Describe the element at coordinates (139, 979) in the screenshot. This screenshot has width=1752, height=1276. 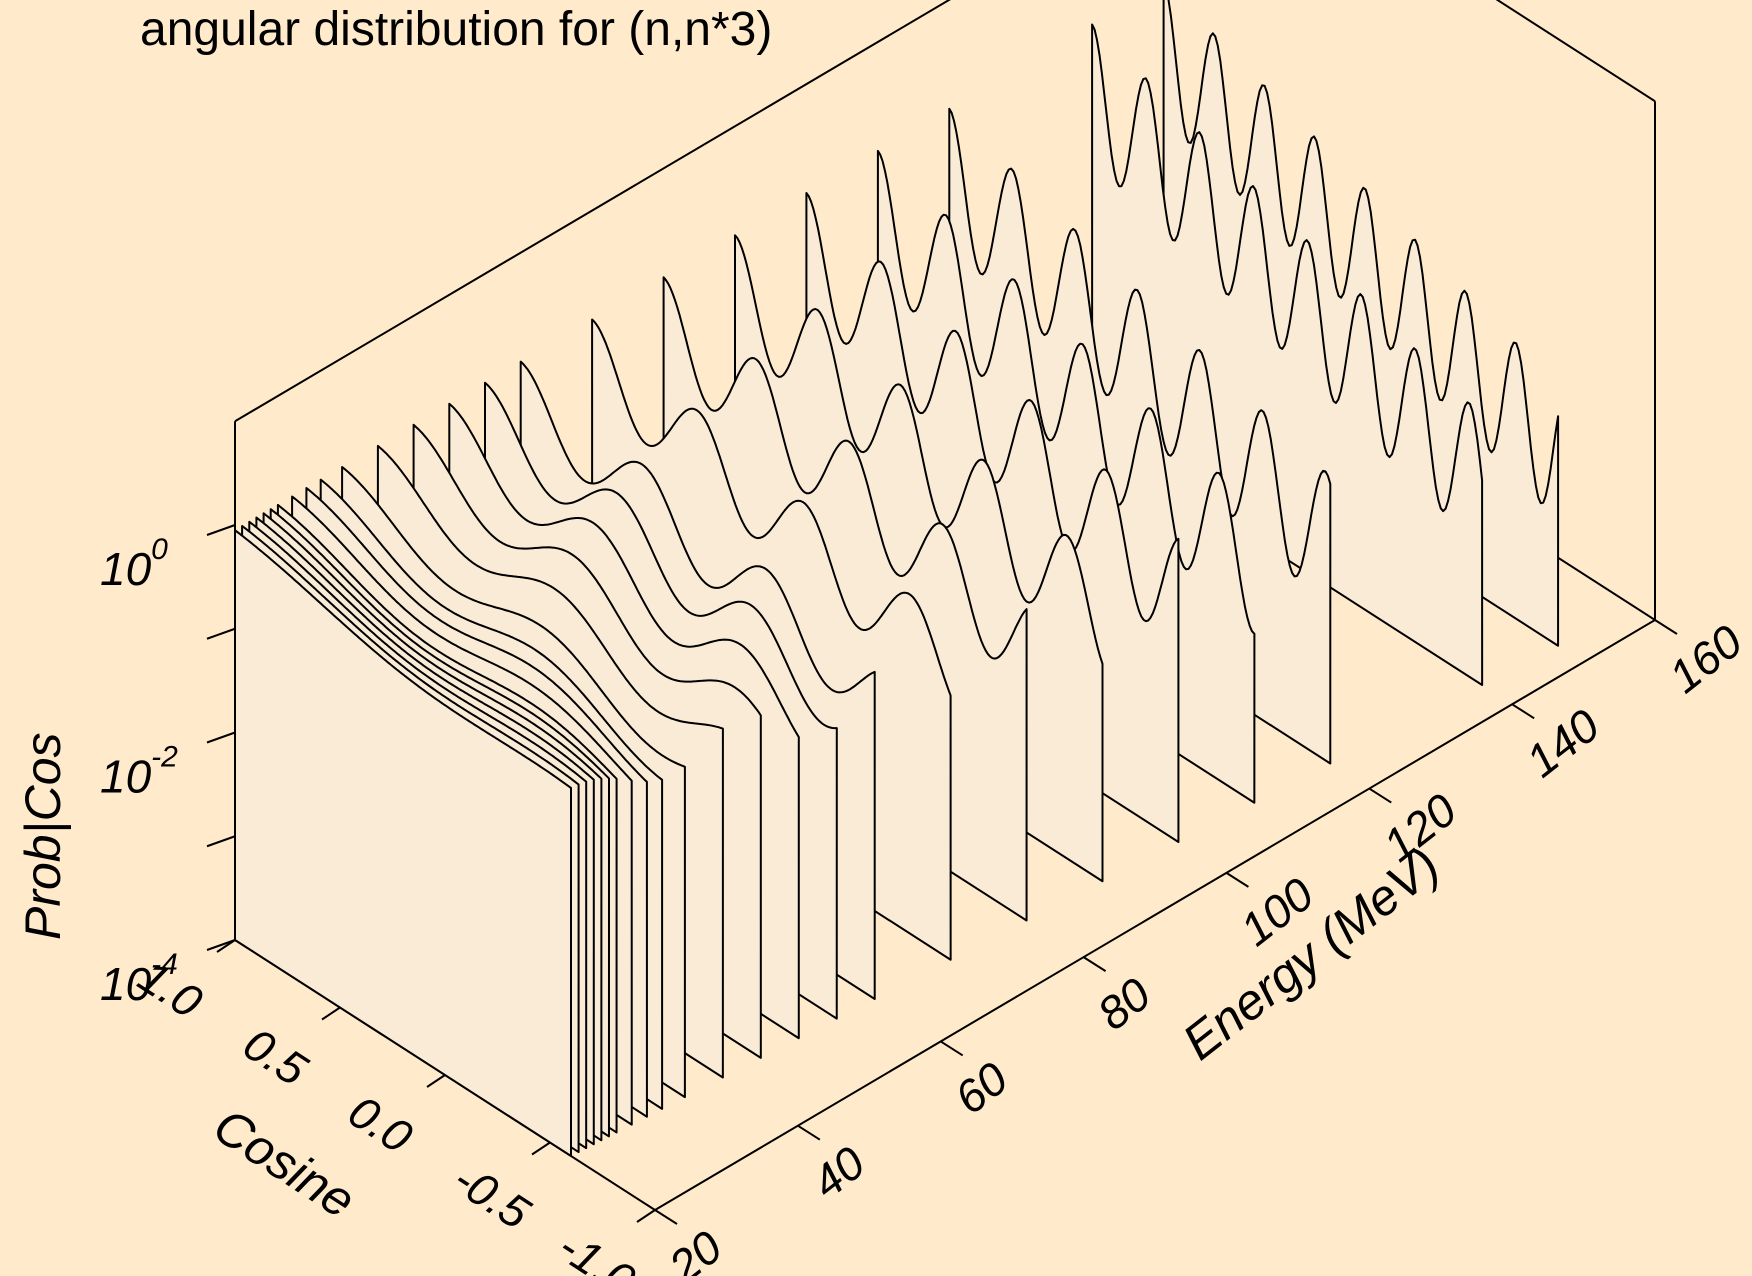
I see `z-tick-label: 10⁻⁴` at that location.